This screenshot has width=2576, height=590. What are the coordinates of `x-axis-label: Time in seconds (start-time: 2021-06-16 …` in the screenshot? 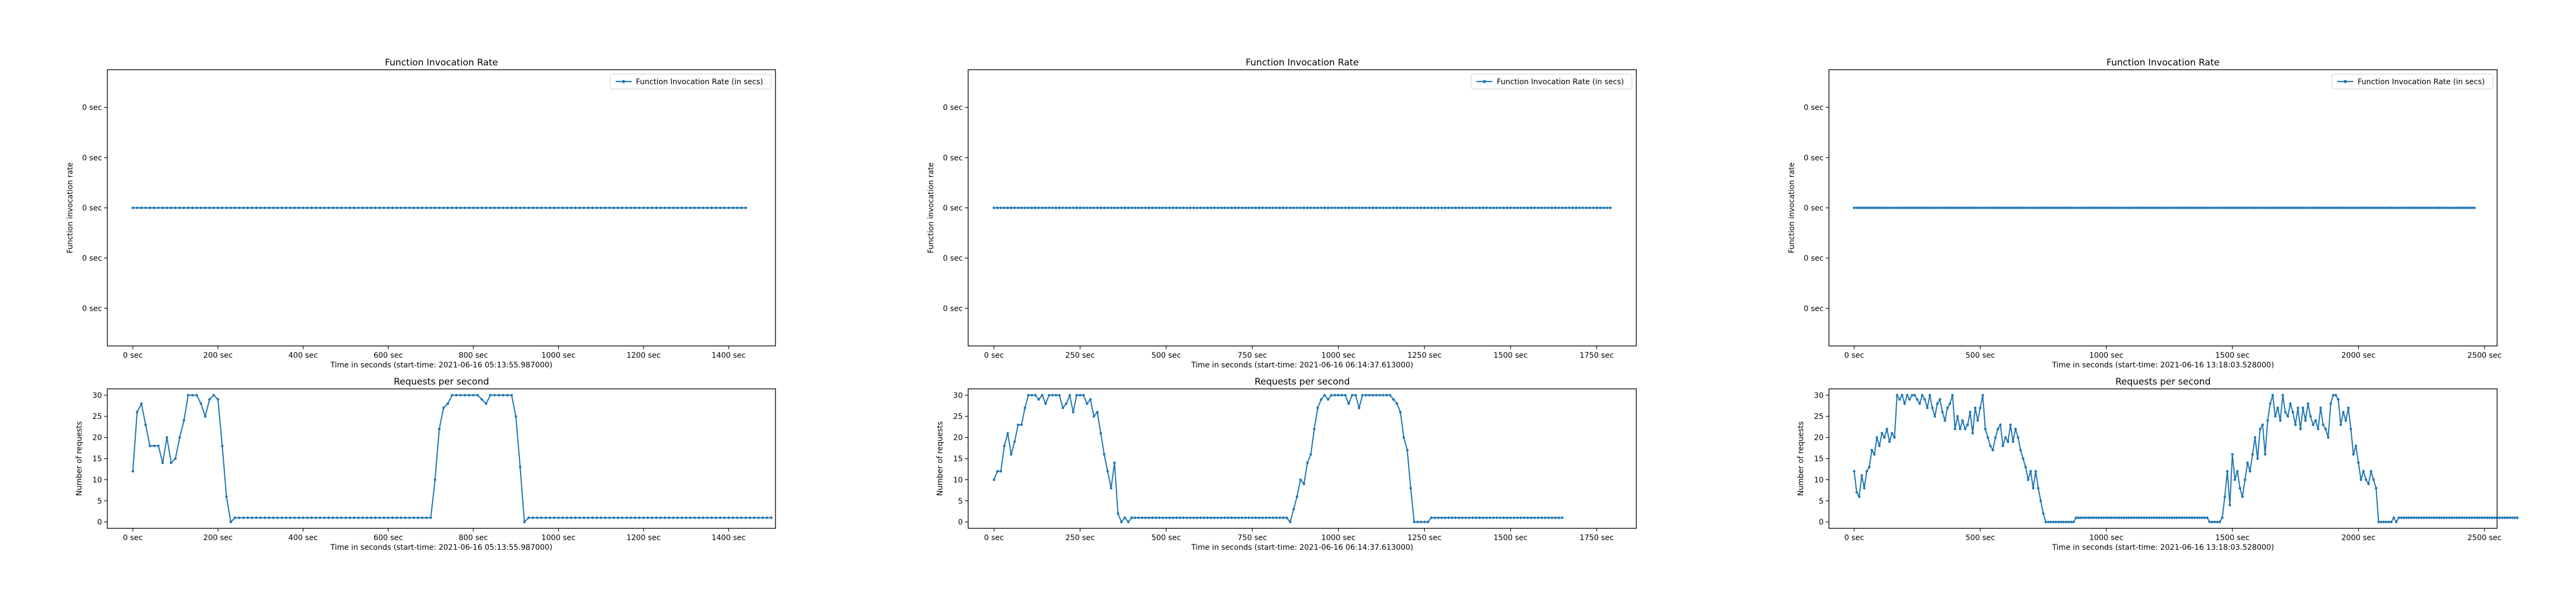 It's located at (2163, 547).